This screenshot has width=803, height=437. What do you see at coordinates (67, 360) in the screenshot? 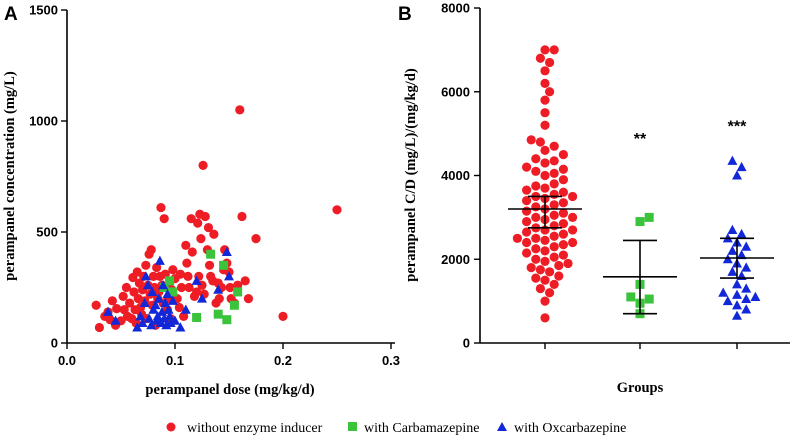
I see `x-tick-label: 0.0` at bounding box center [67, 360].